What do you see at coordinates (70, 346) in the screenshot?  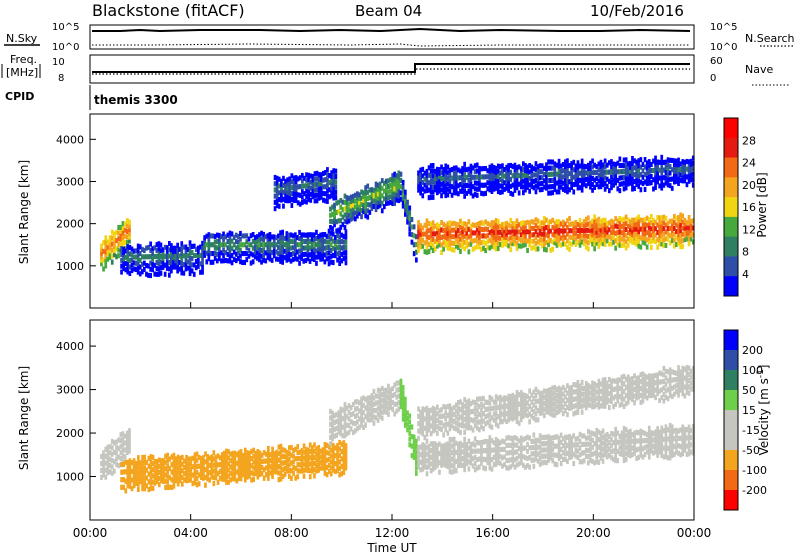 I see `y-tick-label: 4000` at bounding box center [70, 346].